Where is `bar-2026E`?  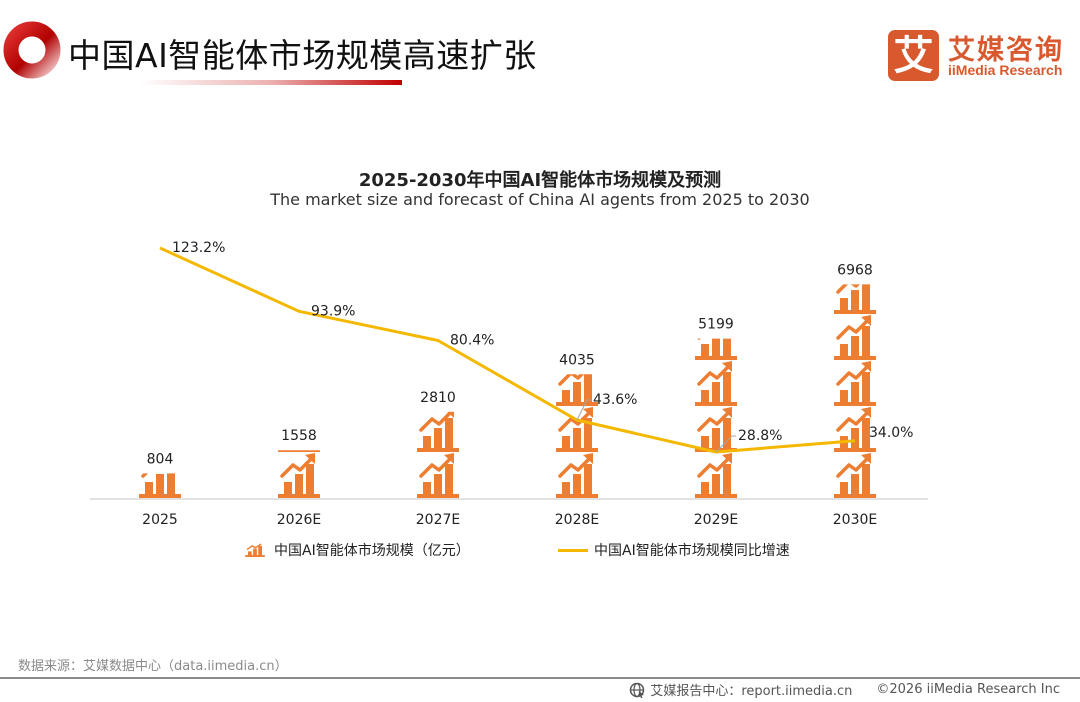 bar-2026E is located at coordinates (299, 474).